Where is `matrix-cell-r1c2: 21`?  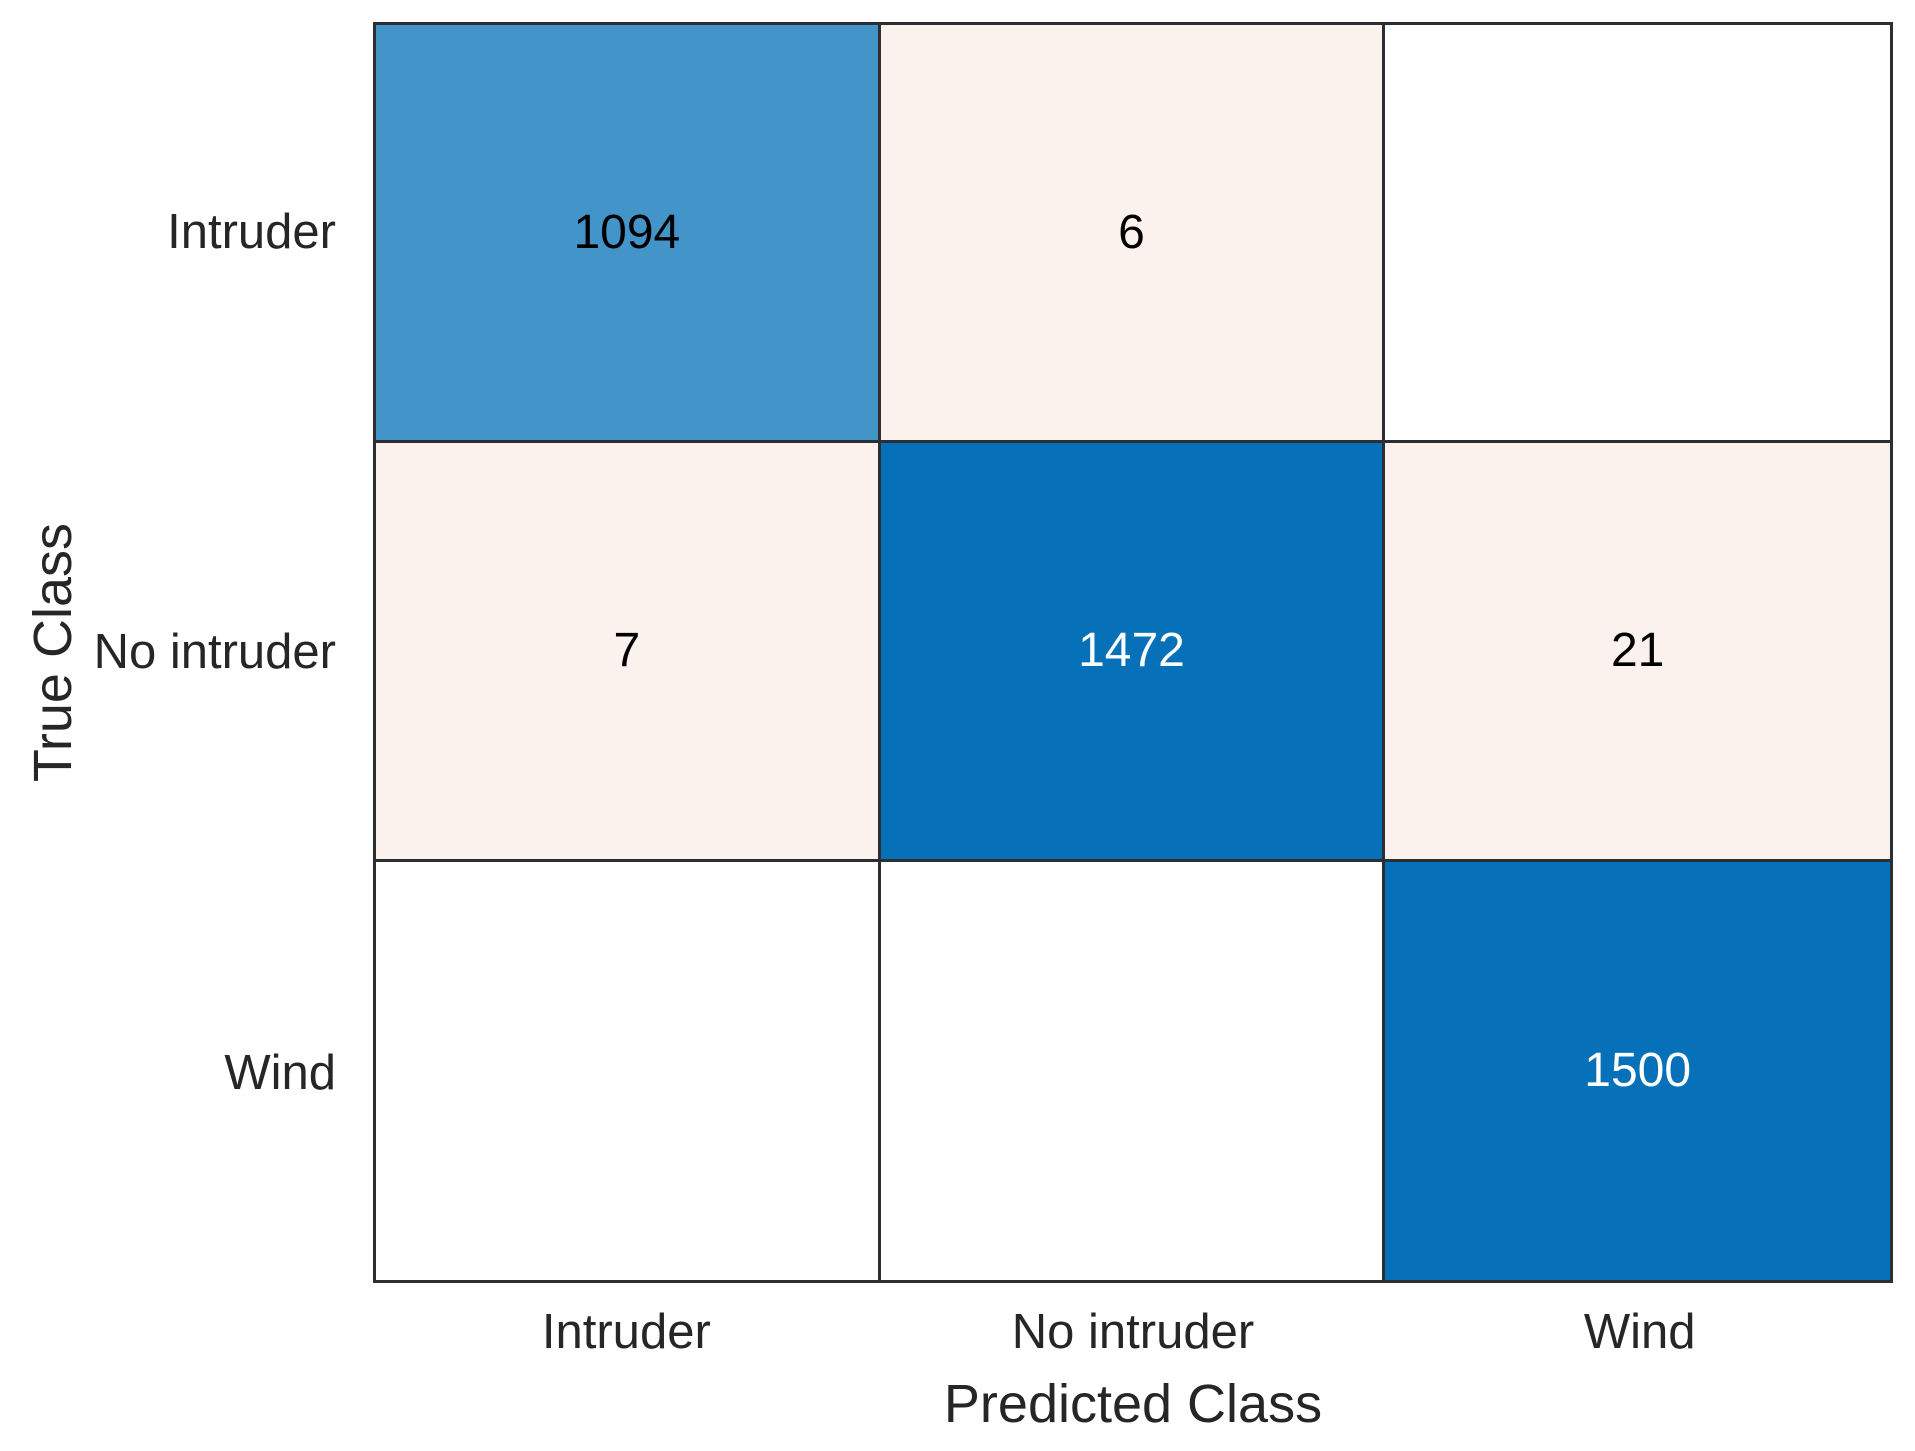
matrix-cell-r1c2: 21 is located at coordinates (1637, 652).